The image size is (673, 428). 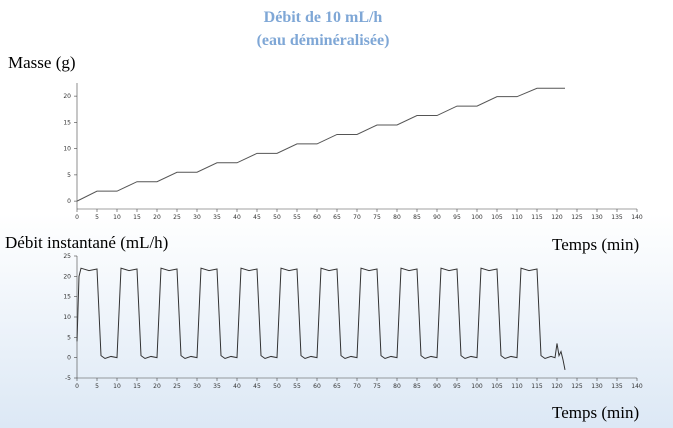 What do you see at coordinates (42, 62) in the screenshot?
I see `y-label: Masse (g)` at bounding box center [42, 62].